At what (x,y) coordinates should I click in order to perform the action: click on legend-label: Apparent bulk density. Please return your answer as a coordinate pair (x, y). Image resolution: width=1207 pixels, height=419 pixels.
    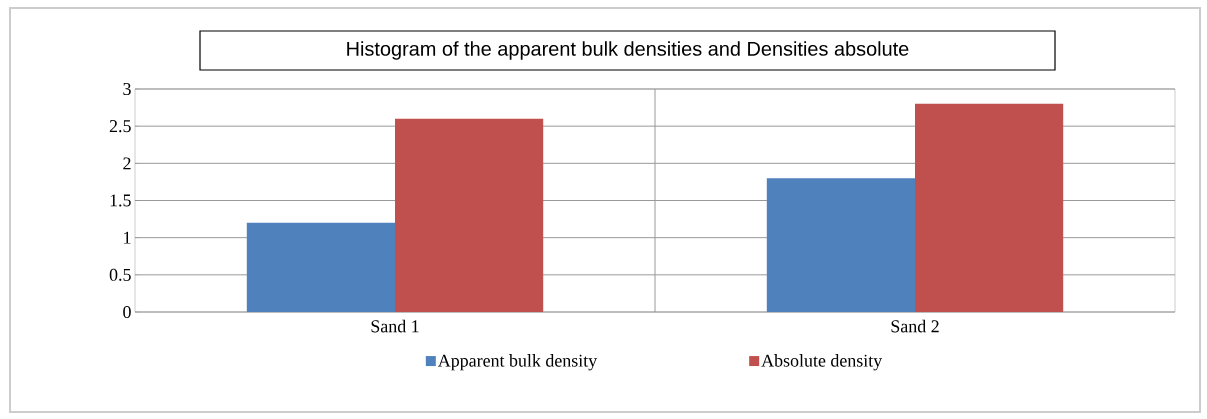
    Looking at the image, I should click on (517, 362).